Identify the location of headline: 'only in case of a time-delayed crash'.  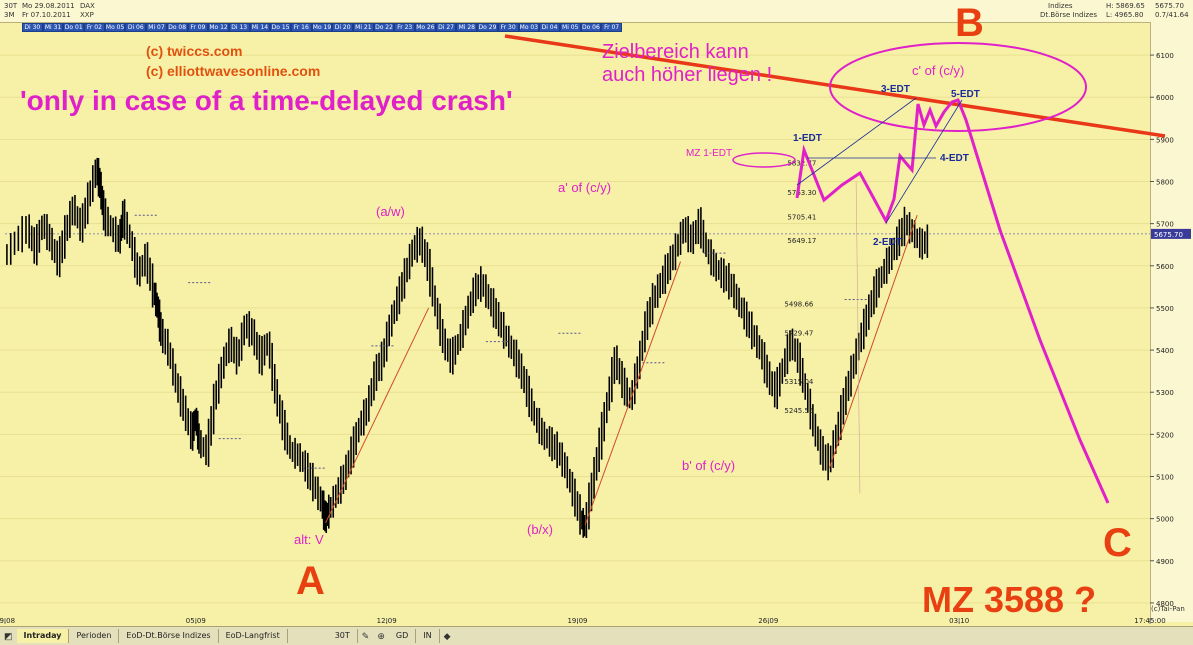
(266, 100).